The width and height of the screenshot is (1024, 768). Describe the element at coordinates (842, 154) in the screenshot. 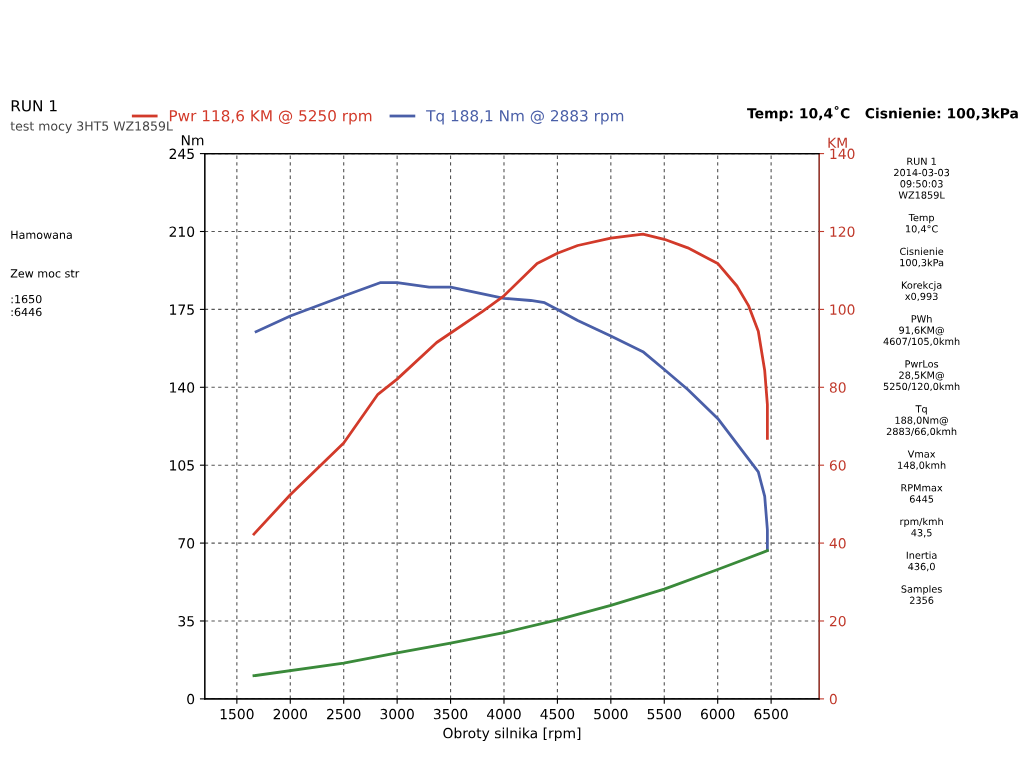

I see `y2-tick-label: 140` at that location.